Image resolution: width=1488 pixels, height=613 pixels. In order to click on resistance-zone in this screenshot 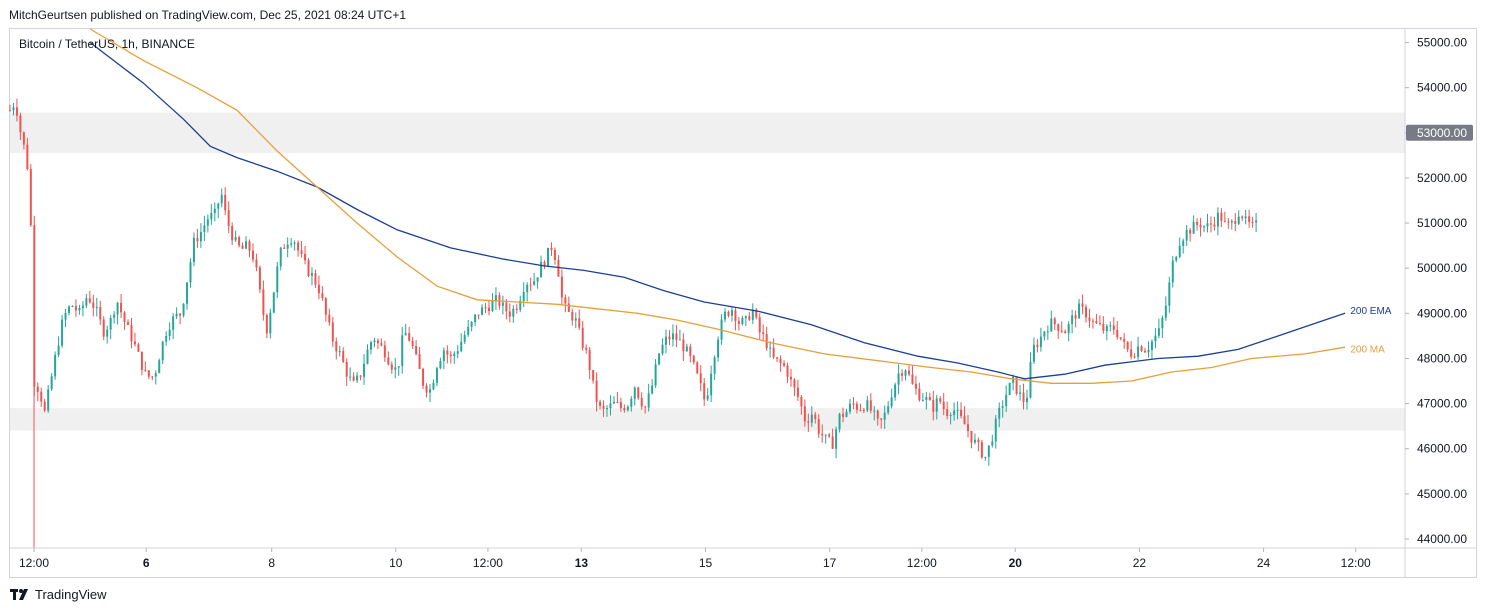, I will do `click(707, 133)`.